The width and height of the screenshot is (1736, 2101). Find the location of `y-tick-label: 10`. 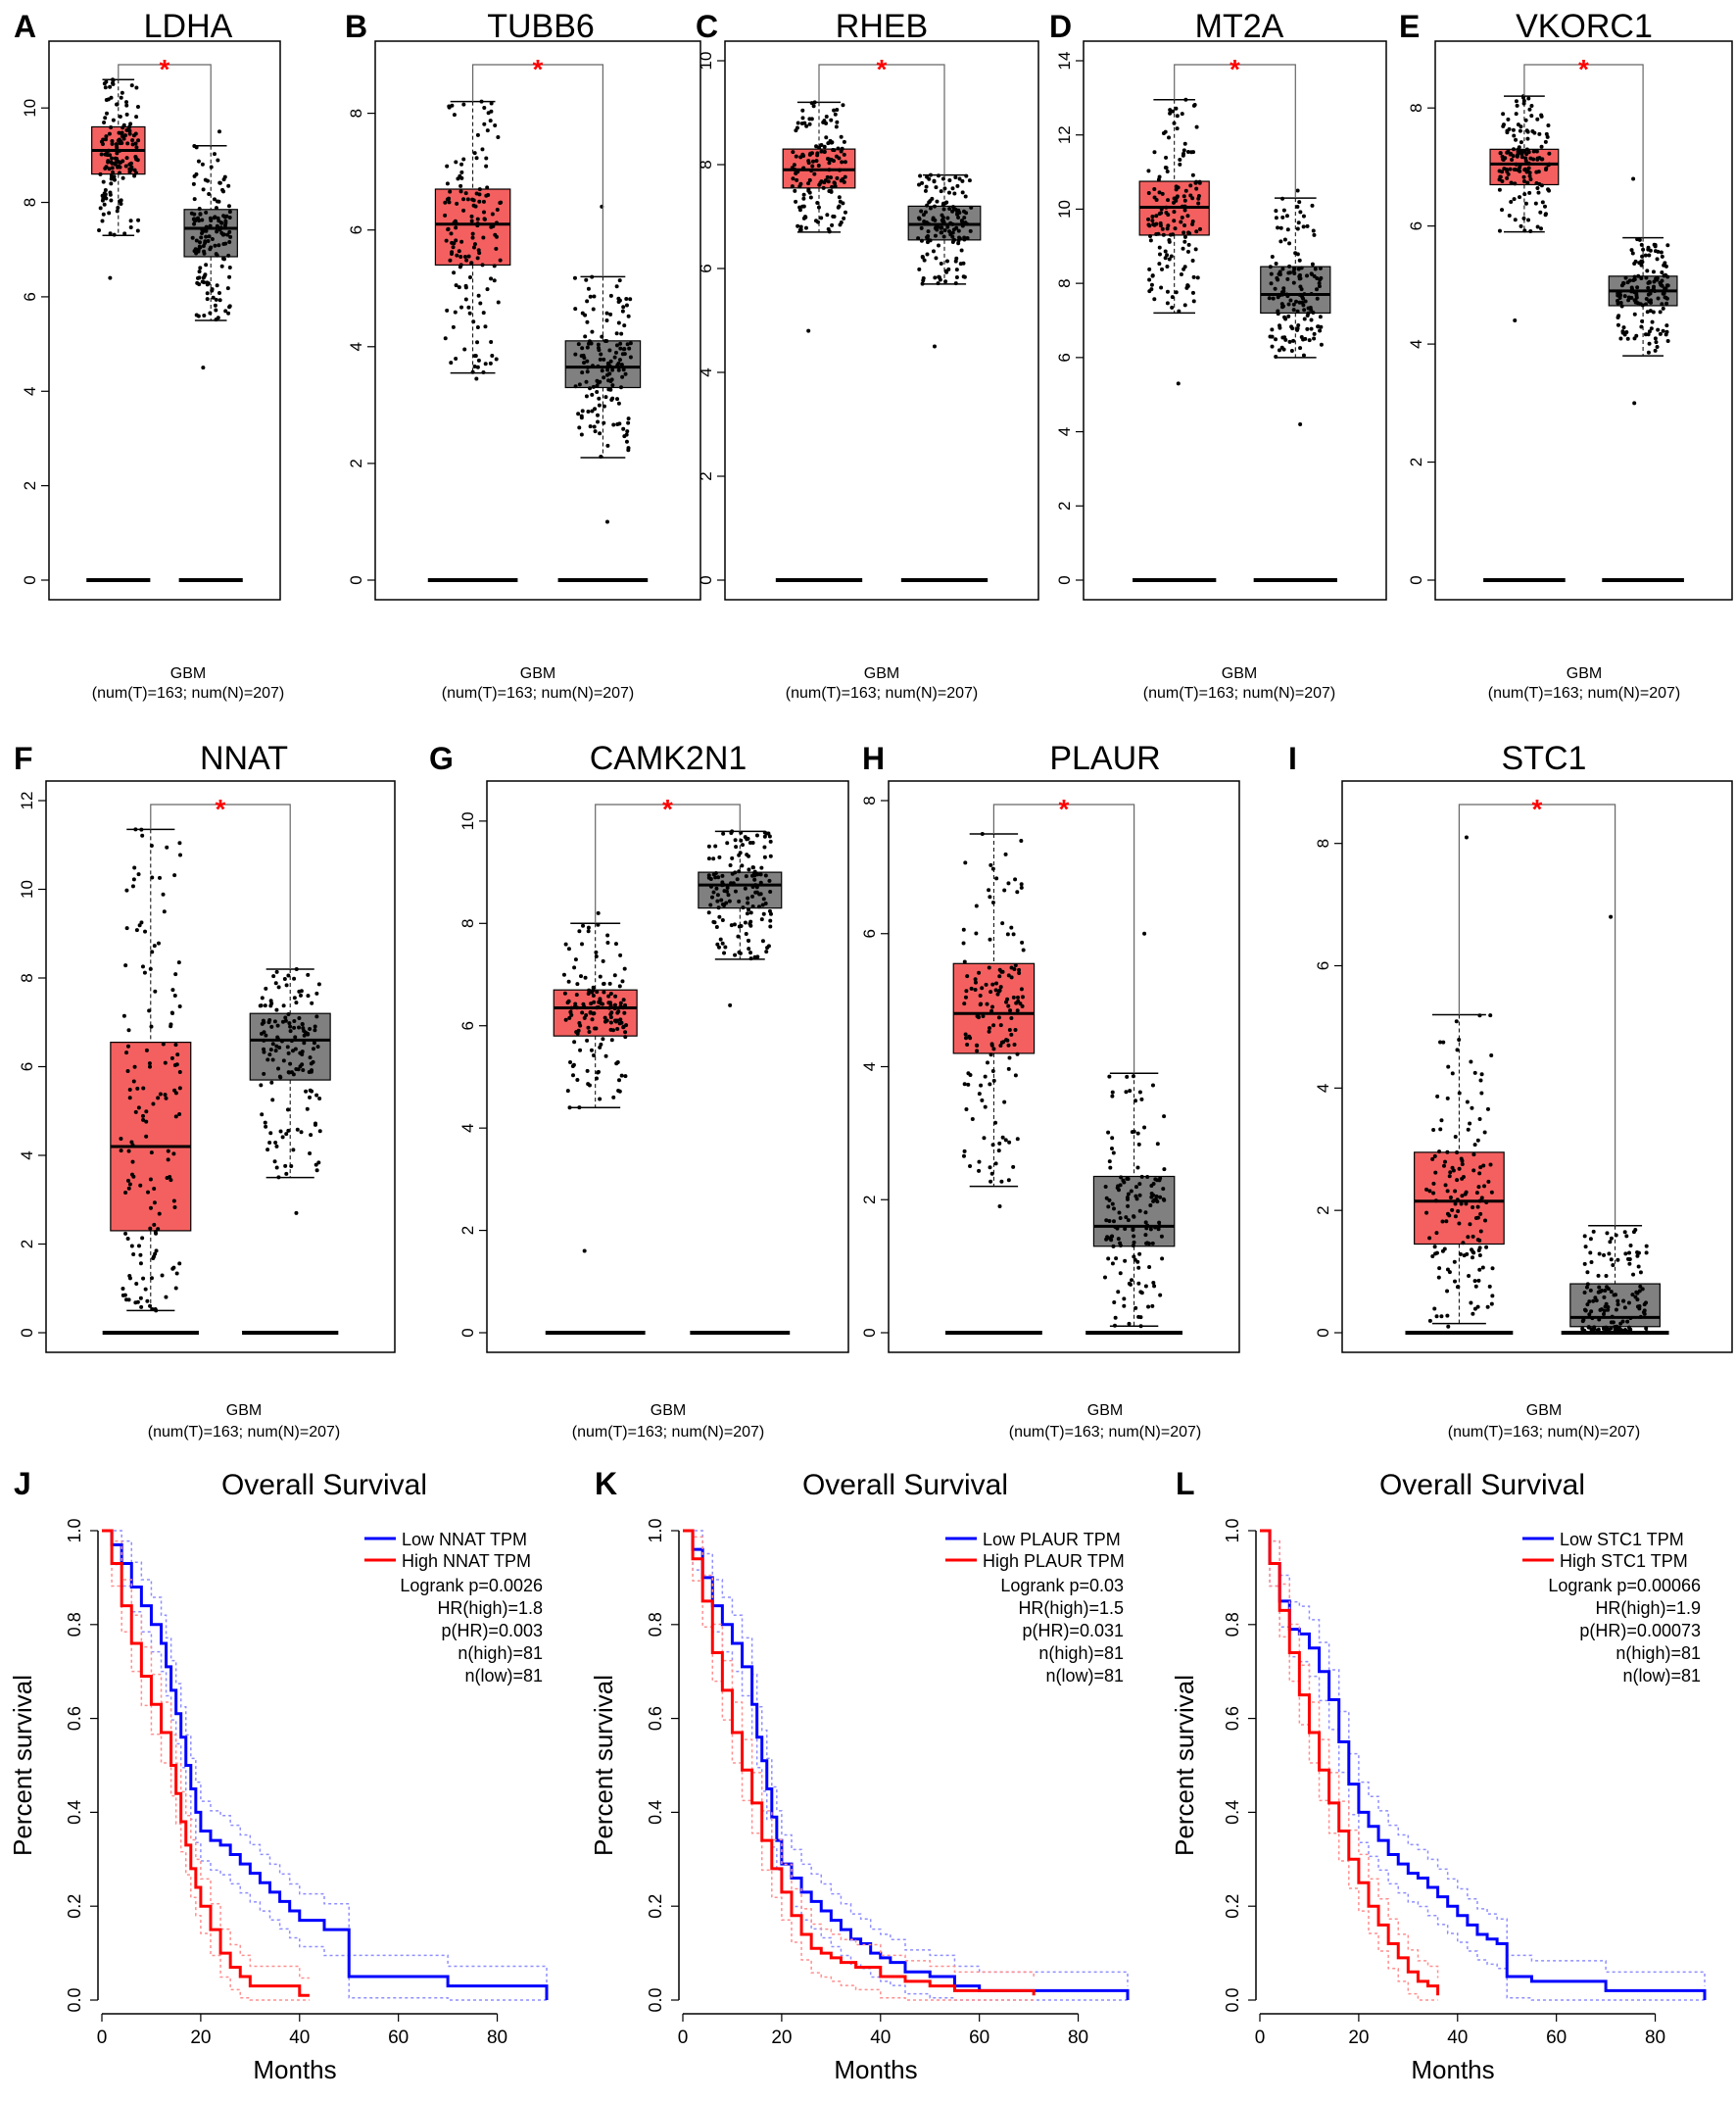

y-tick-label: 10 is located at coordinates (30, 109).